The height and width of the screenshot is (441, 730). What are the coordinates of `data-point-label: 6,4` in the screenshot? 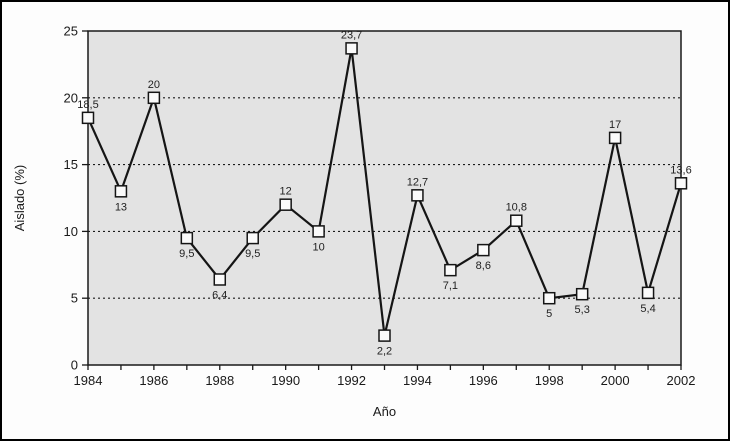 It's located at (219, 295).